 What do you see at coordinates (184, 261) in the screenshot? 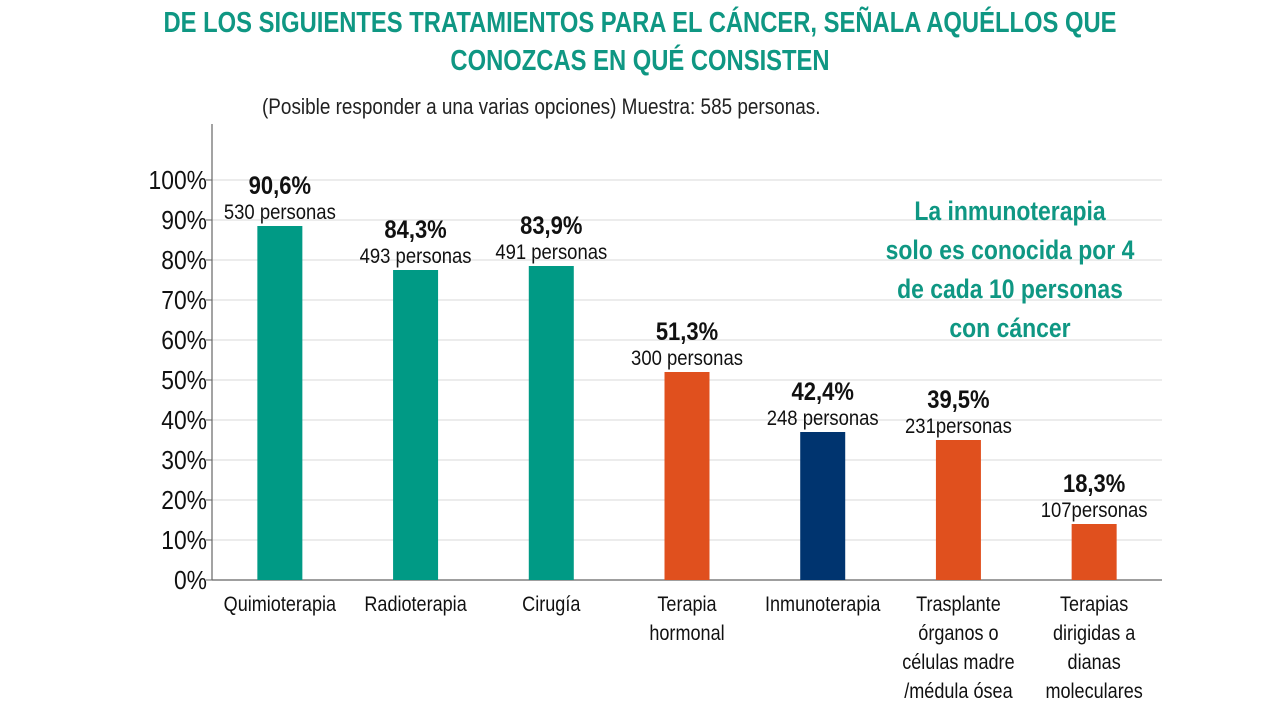
I see `y-tick-label: 80%` at bounding box center [184, 261].